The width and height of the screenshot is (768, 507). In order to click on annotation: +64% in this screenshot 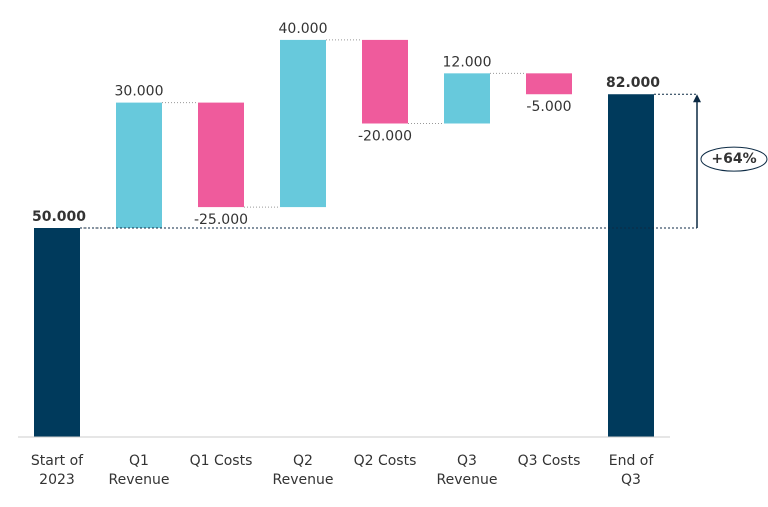, I will do `click(733, 159)`.